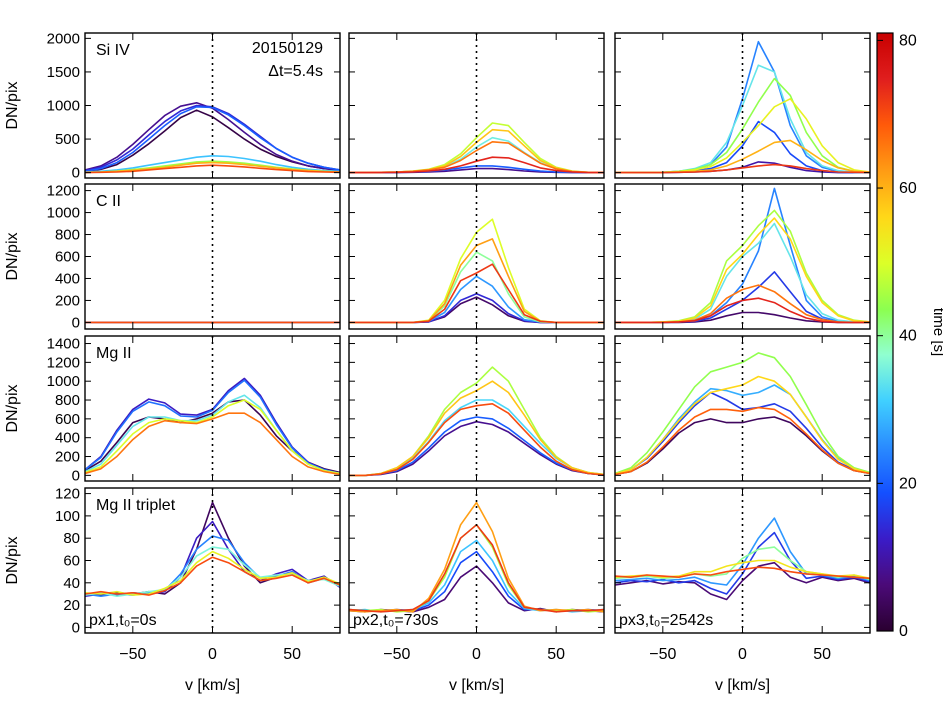  What do you see at coordinates (295, 71) in the screenshot?
I see `cadence-label: Δt=5.4s` at bounding box center [295, 71].